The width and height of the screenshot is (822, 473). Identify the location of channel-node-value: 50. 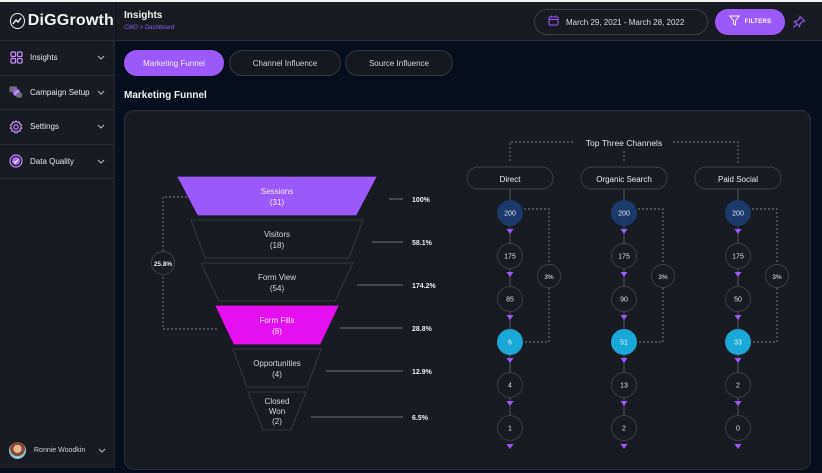
(738, 300).